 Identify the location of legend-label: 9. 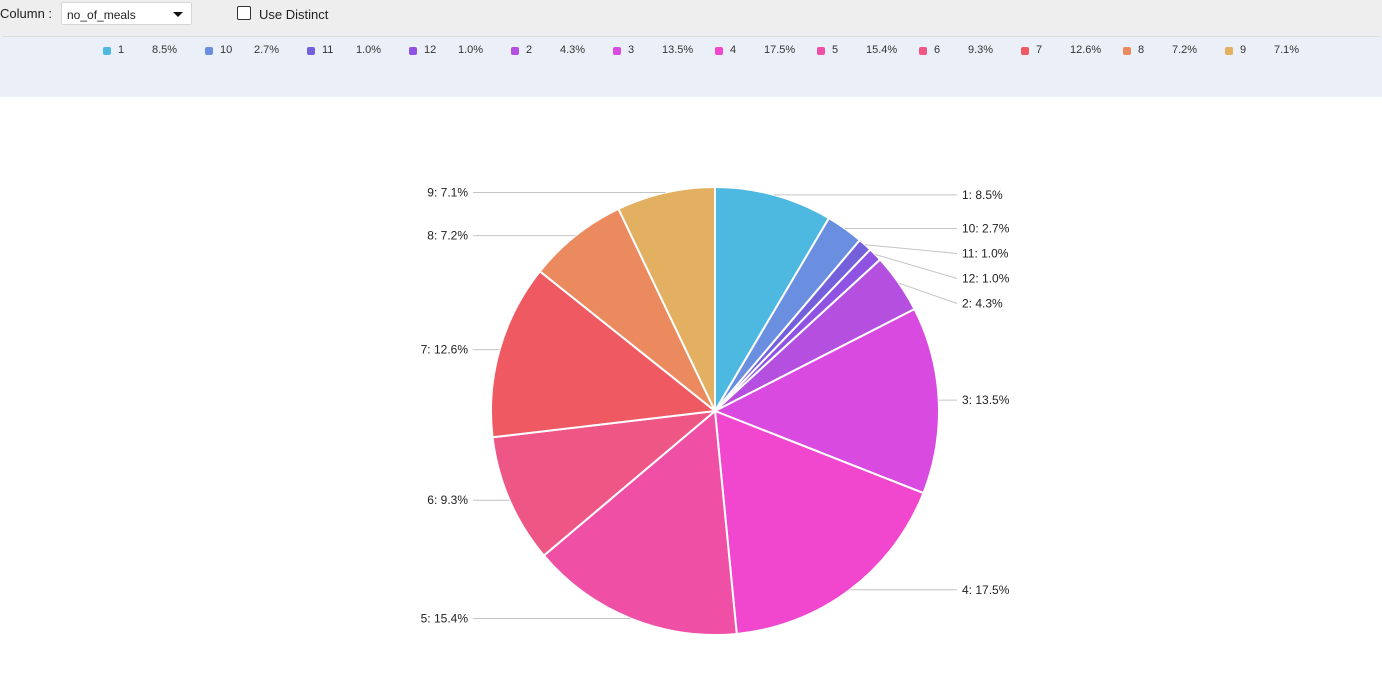
(1243, 50).